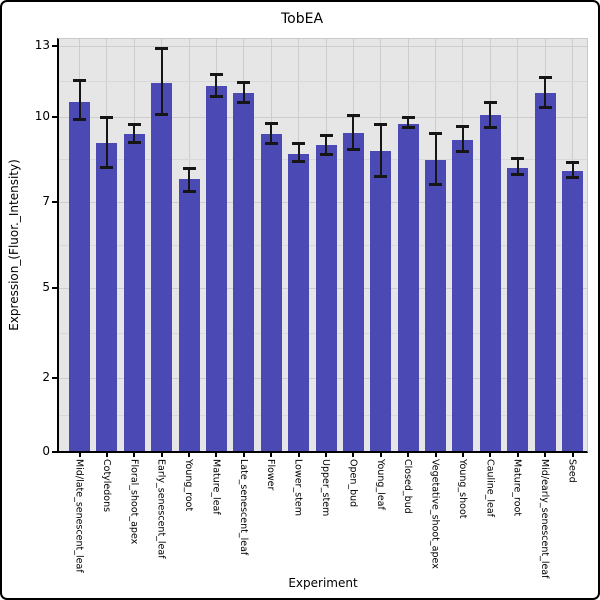  What do you see at coordinates (79, 516) in the screenshot?
I see `x-tick-label: Mid/late_senescent_leaf` at bounding box center [79, 516].